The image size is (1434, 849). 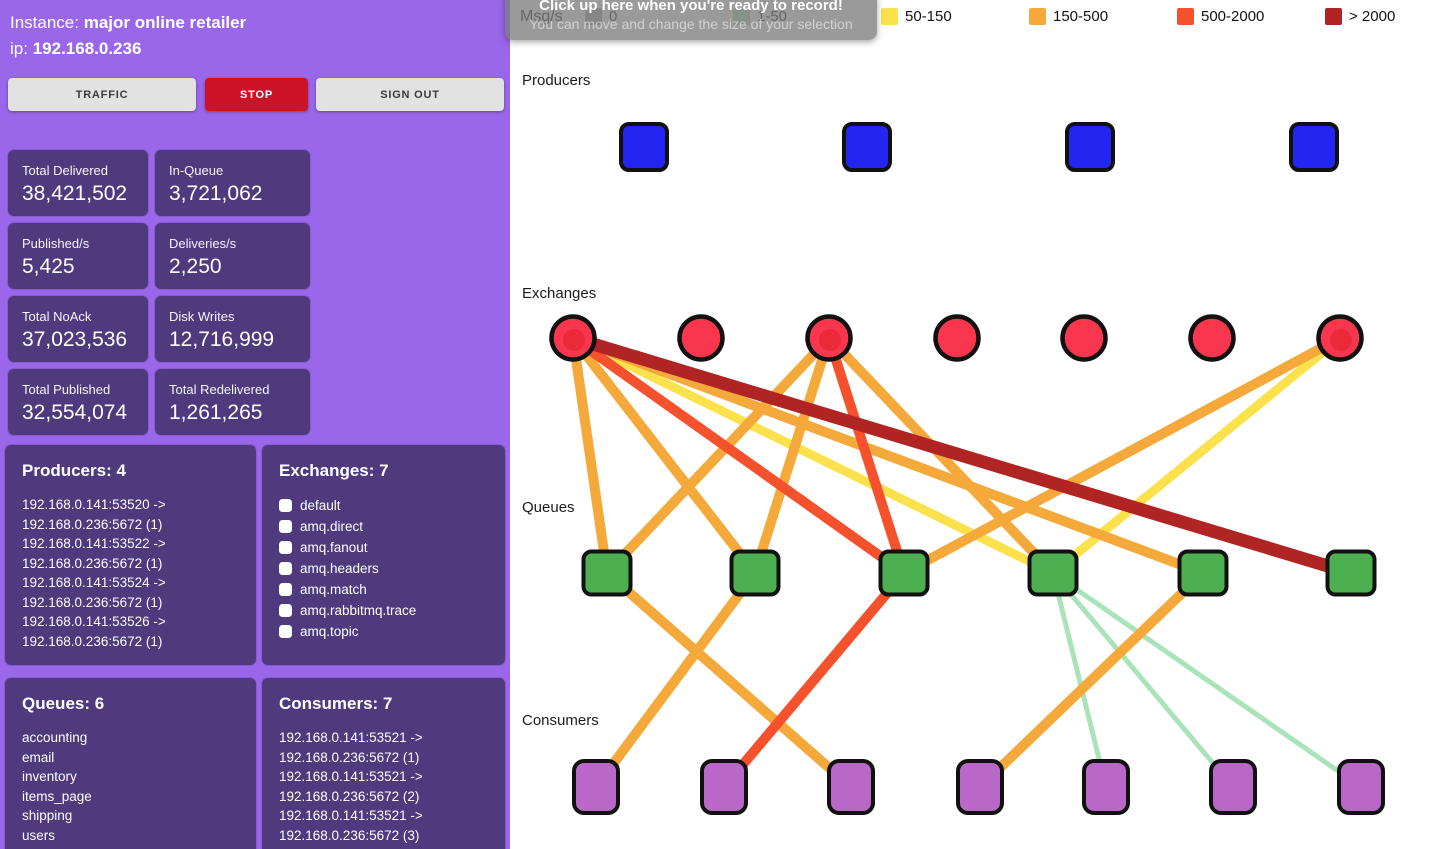 I want to click on exchange-row-amq-headers: amq.headers, so click(x=392, y=568).